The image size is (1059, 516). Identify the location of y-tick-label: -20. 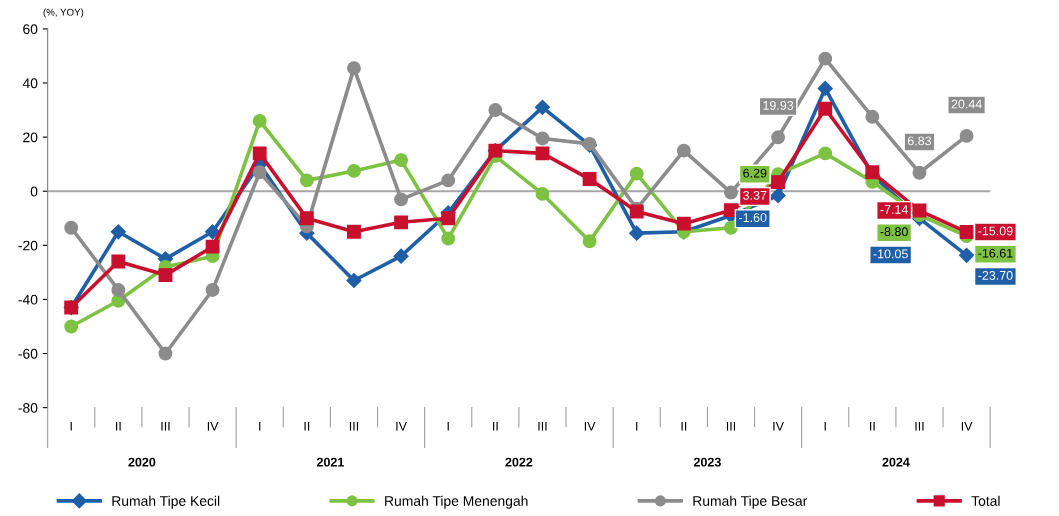
(28, 245).